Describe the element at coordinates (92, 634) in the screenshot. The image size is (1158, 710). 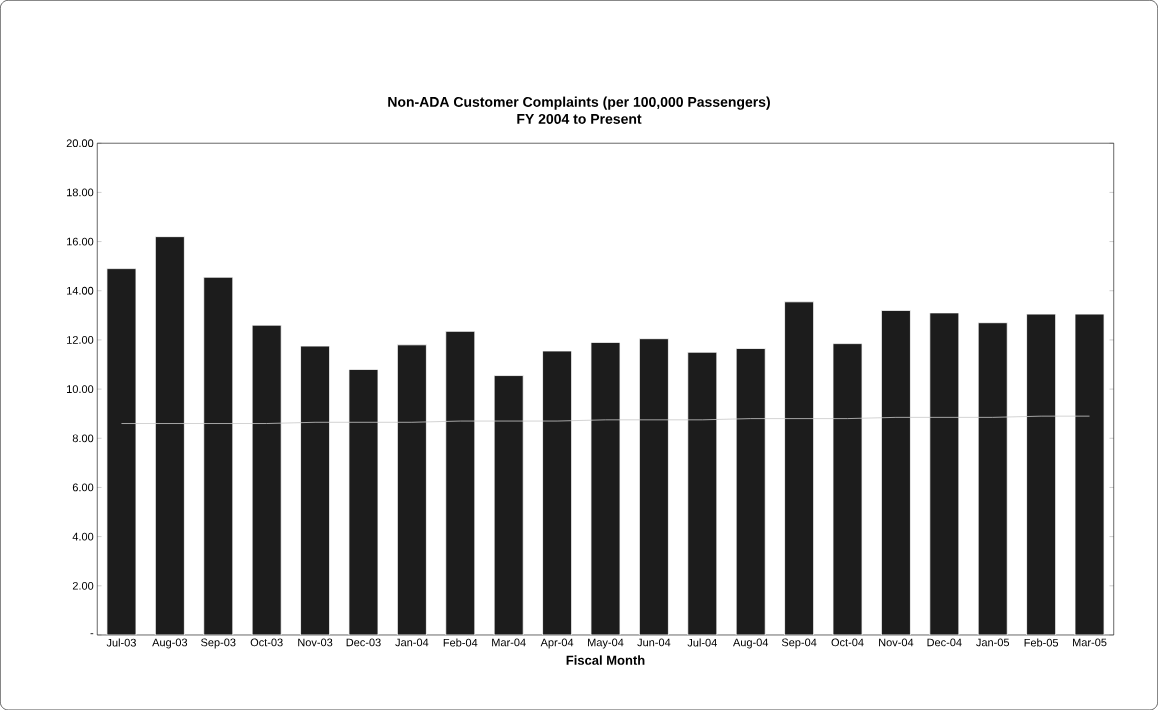
I see `y-tick-label: -` at that location.